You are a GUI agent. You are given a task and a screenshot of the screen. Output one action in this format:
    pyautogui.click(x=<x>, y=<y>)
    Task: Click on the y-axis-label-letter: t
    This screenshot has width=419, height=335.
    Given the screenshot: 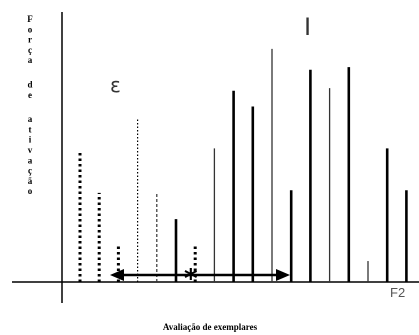 What is the action you would take?
    pyautogui.click(x=30, y=129)
    